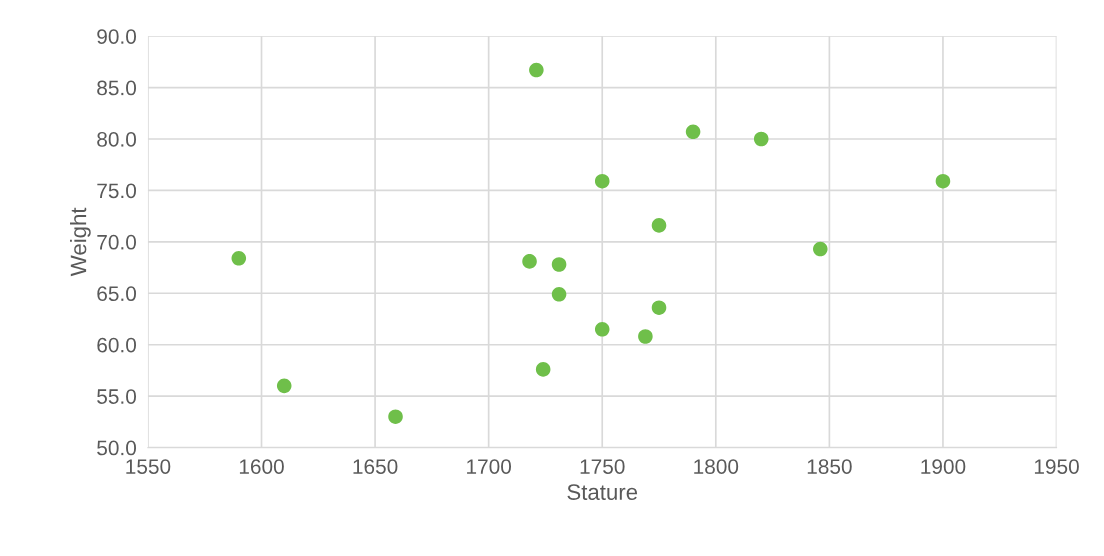 The image size is (1104, 556). What do you see at coordinates (80, 242) in the screenshot?
I see `y-axis-title: Weight` at bounding box center [80, 242].